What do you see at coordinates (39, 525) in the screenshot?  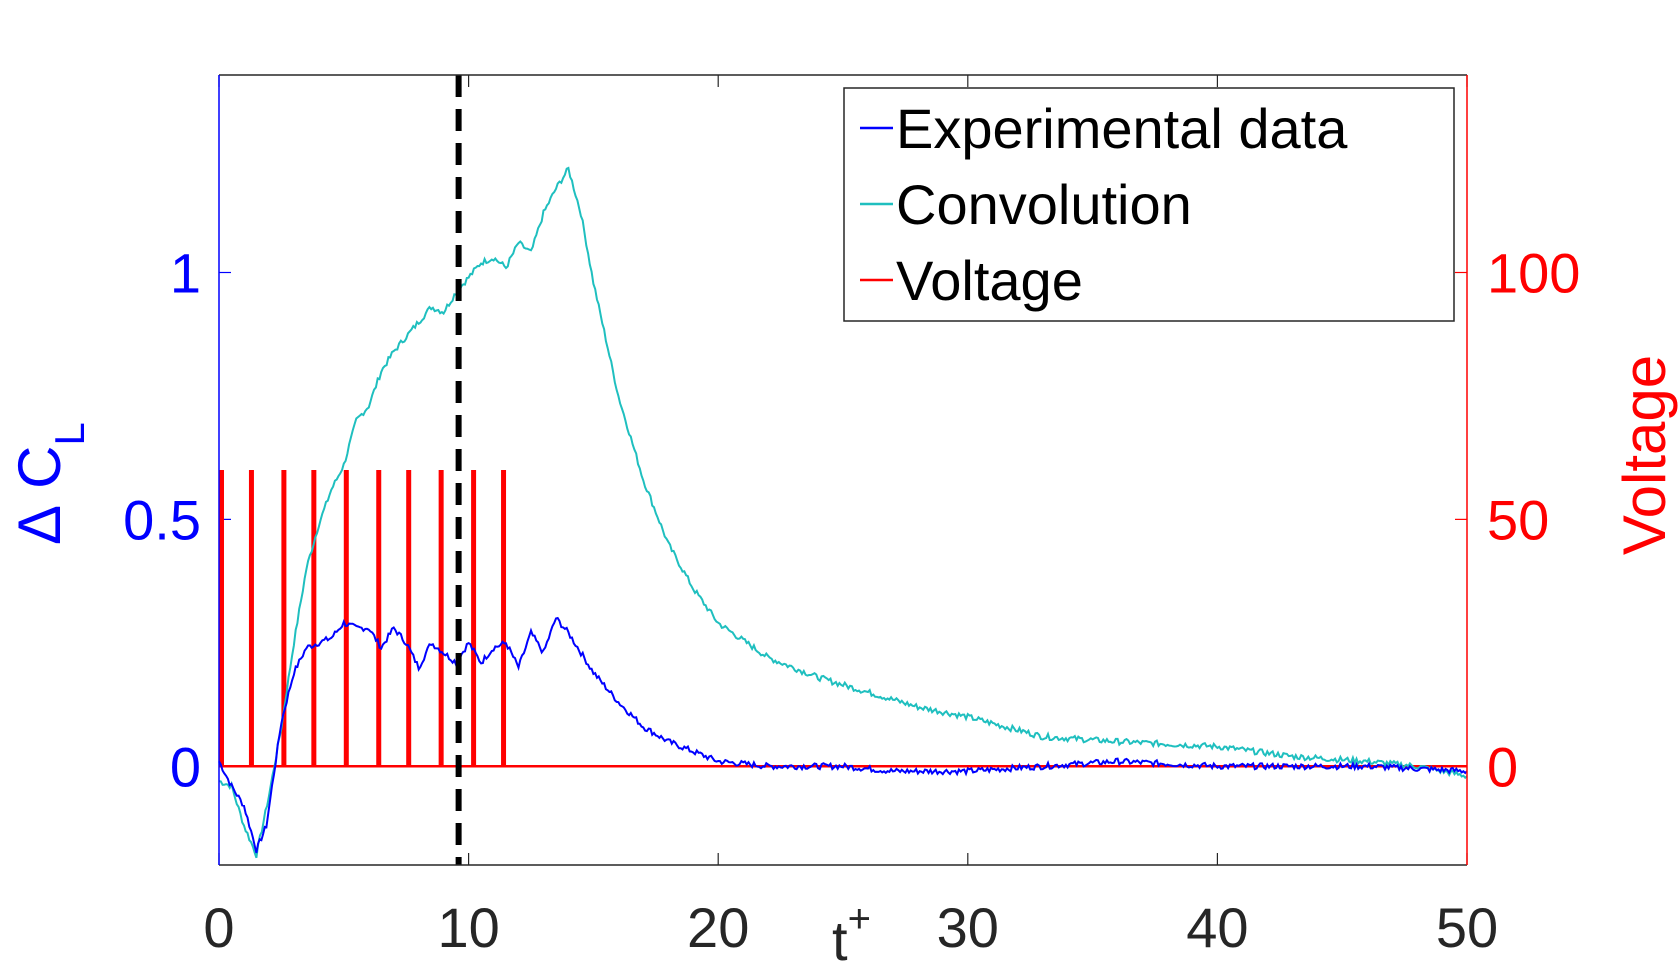 I see `y-left-axis-label-symbol: Δ` at bounding box center [39, 525].